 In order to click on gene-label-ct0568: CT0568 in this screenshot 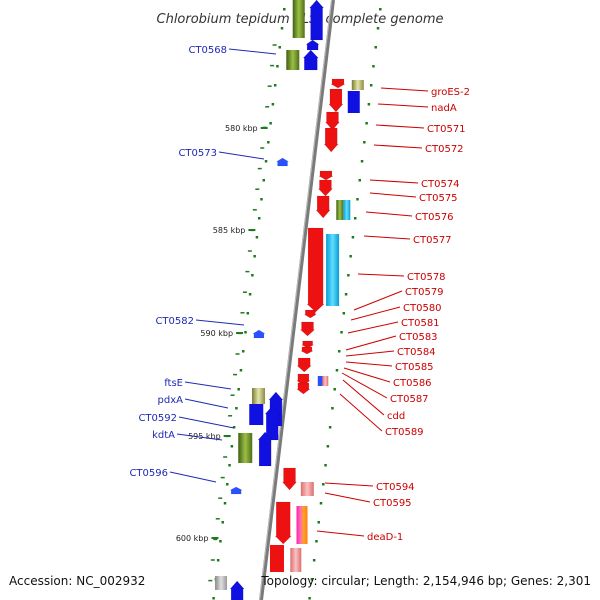, I will do `click(207, 50)`.